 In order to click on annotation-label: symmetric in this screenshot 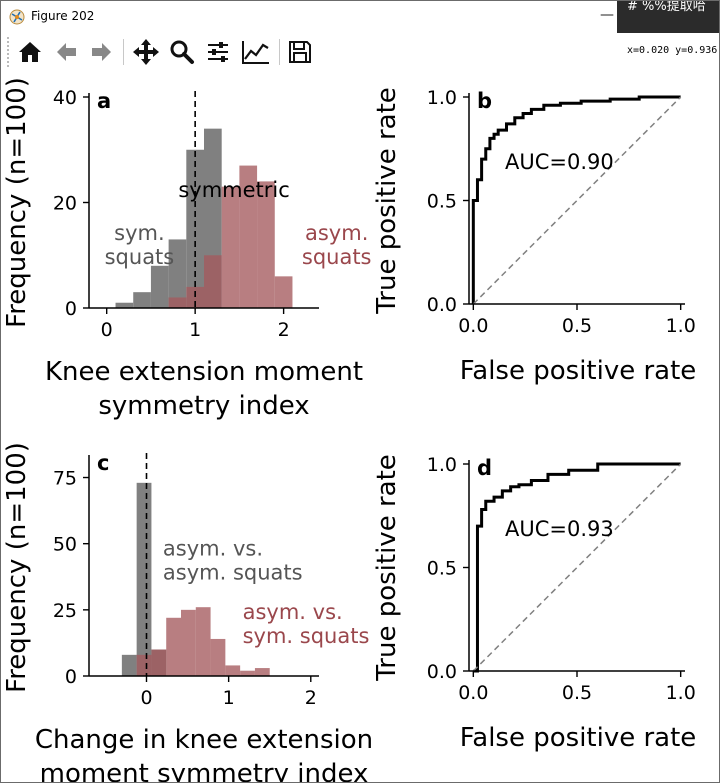, I will do `click(233, 190)`.